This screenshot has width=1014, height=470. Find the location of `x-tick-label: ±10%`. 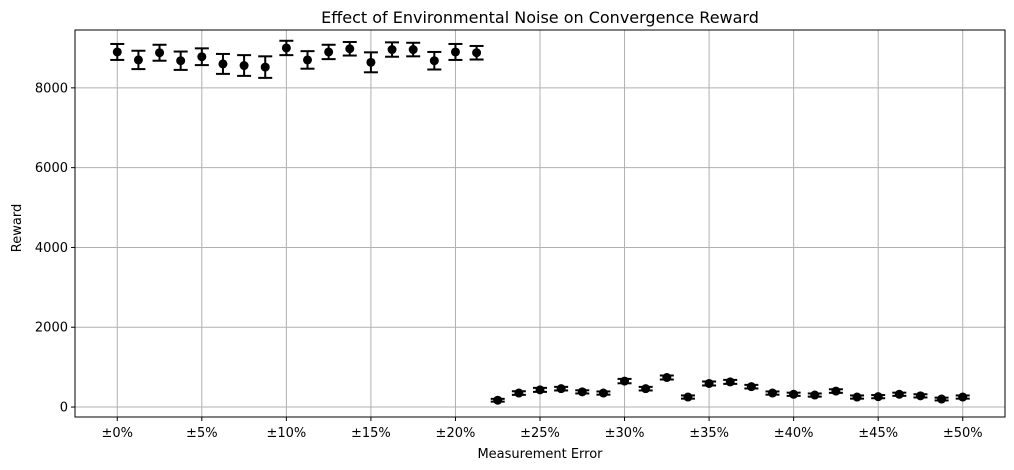

x-tick-label: ±10% is located at coordinates (286, 433).